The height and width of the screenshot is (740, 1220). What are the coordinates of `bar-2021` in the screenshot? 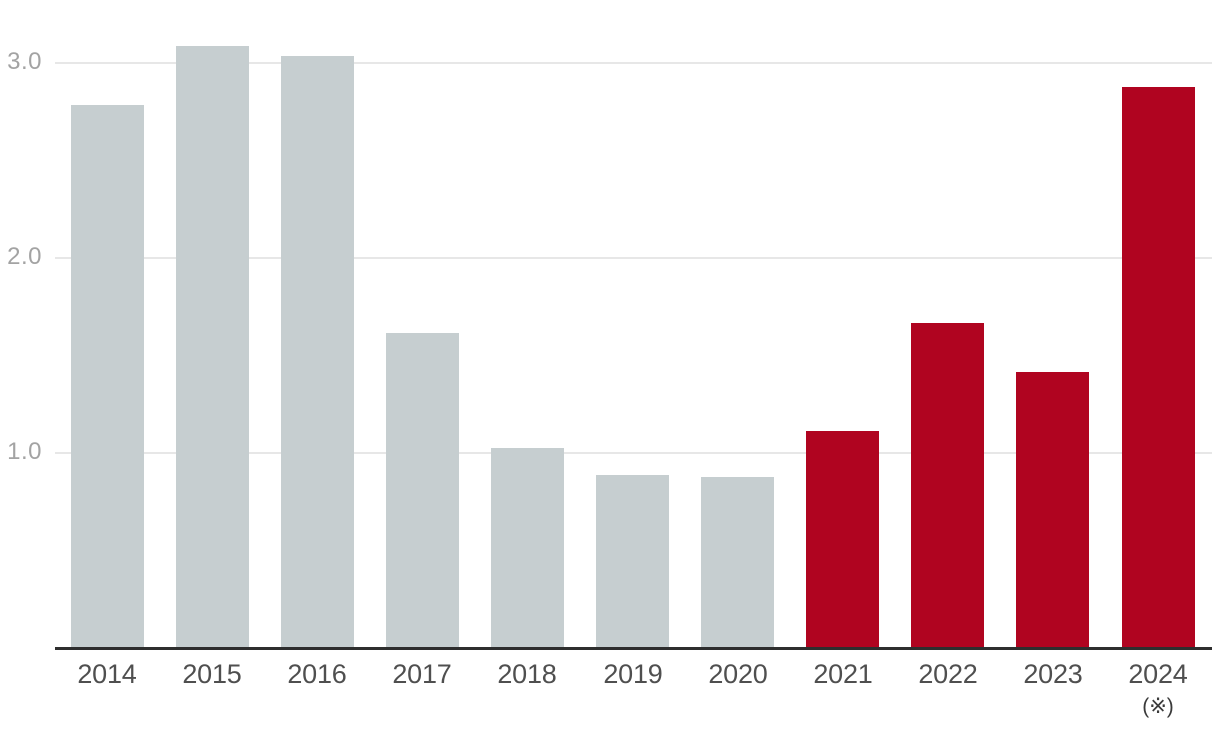 It's located at (842, 539).